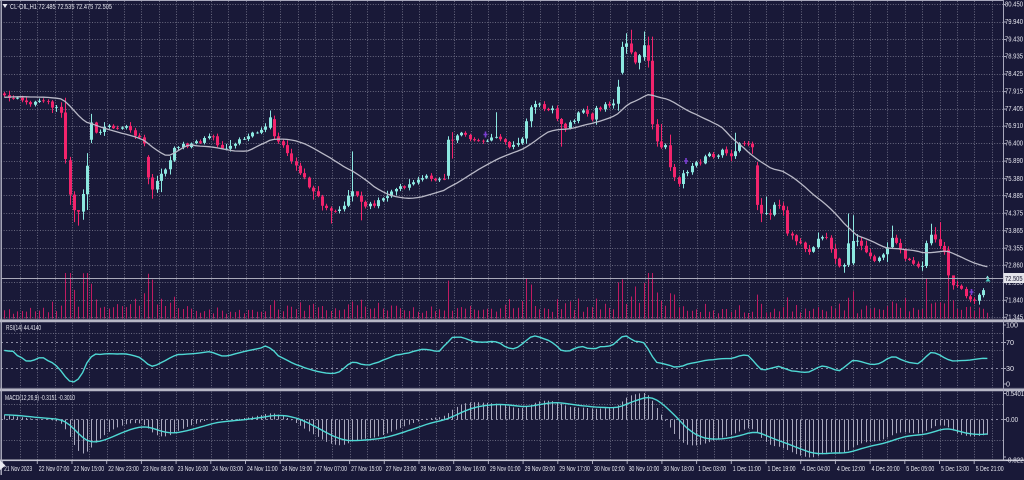 This screenshot has height=480, width=1024. Describe the element at coordinates (644, 468) in the screenshot. I see `svg-text: 30 Nov 10:00` at that location.